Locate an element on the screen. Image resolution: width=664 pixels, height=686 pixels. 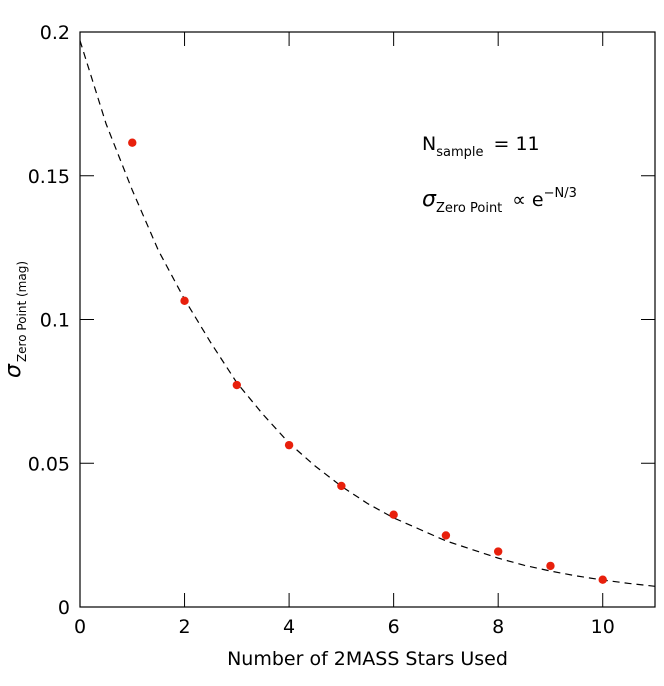
y-tick-label: 0.2 is located at coordinates (55, 33).